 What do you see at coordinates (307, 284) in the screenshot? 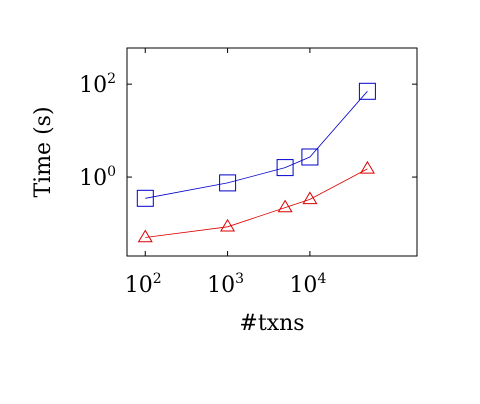
I see `x-tick-label: 104` at bounding box center [307, 284].